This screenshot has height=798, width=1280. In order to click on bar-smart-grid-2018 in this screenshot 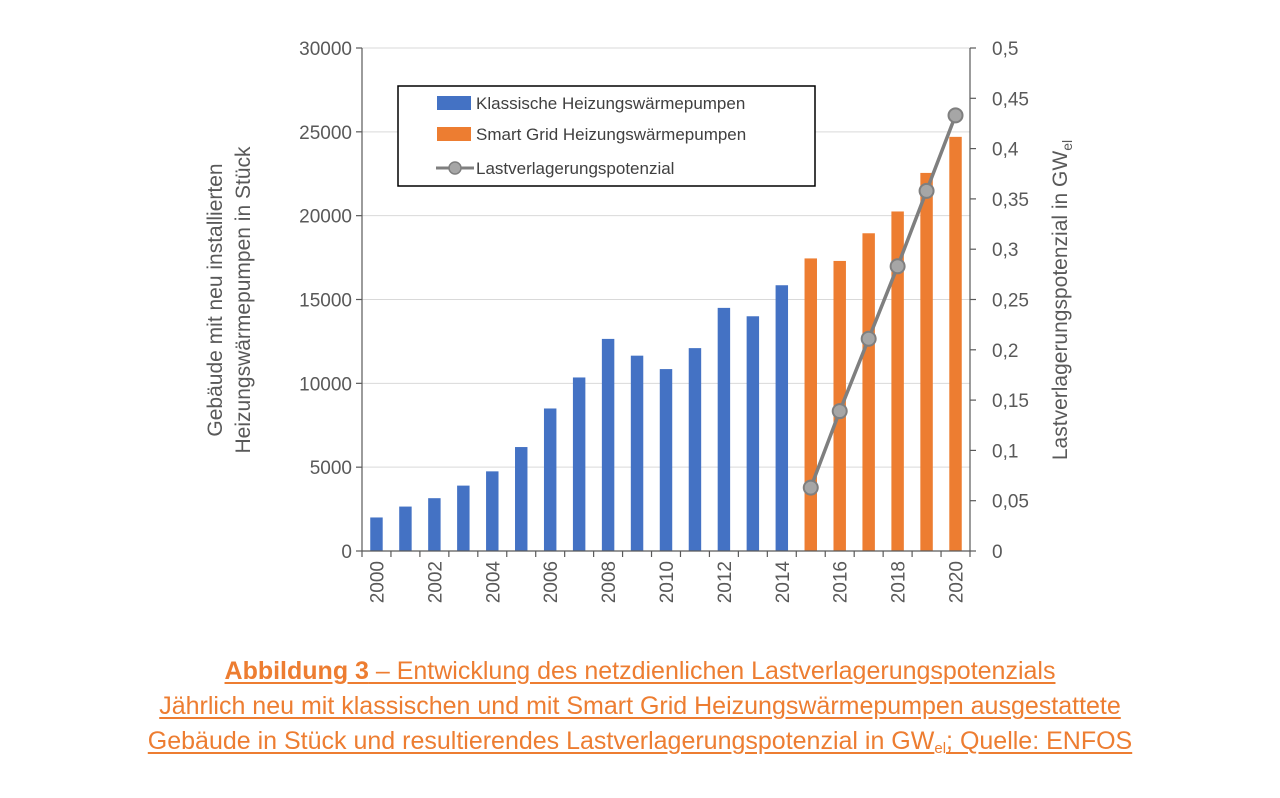, I will do `click(897, 381)`.